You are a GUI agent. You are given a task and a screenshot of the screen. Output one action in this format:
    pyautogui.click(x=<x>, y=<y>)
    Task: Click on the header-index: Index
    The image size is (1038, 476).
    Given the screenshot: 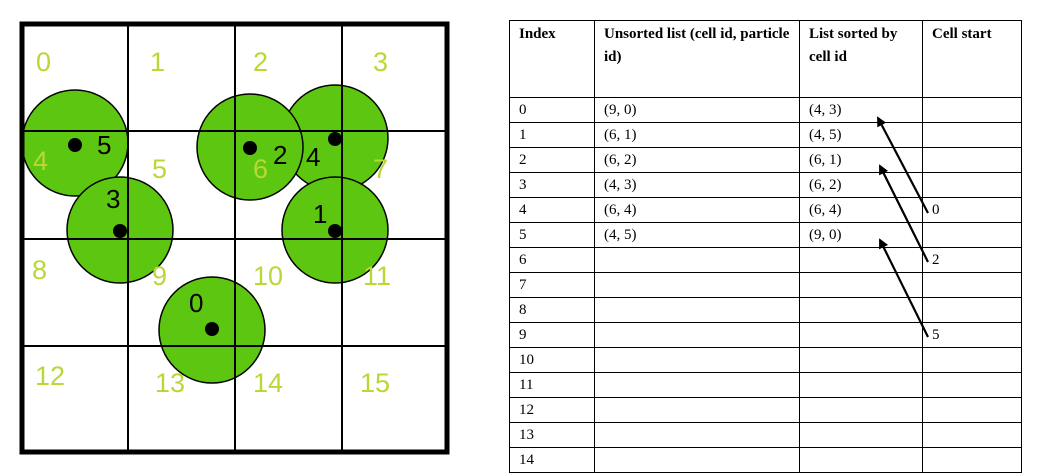 What is the action you would take?
    pyautogui.click(x=552, y=59)
    